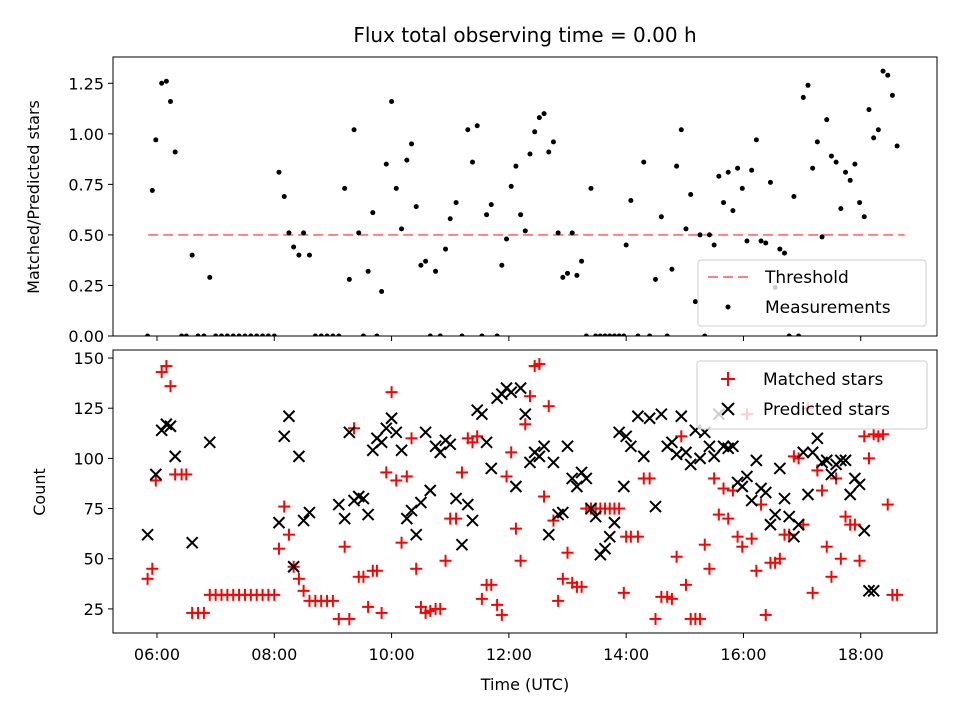 The height and width of the screenshot is (720, 960). I want to click on x-tick-label: 12:00, so click(509, 654).